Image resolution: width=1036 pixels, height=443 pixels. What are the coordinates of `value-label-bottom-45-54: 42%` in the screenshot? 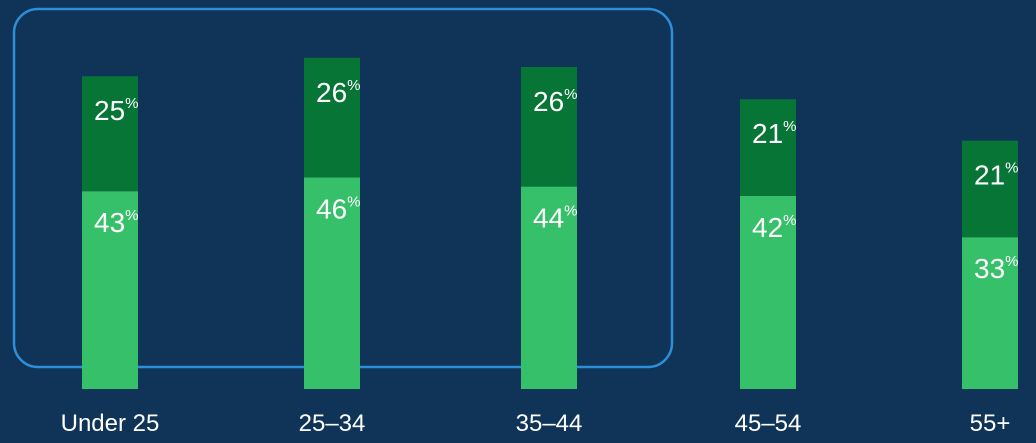 It's located at (774, 227).